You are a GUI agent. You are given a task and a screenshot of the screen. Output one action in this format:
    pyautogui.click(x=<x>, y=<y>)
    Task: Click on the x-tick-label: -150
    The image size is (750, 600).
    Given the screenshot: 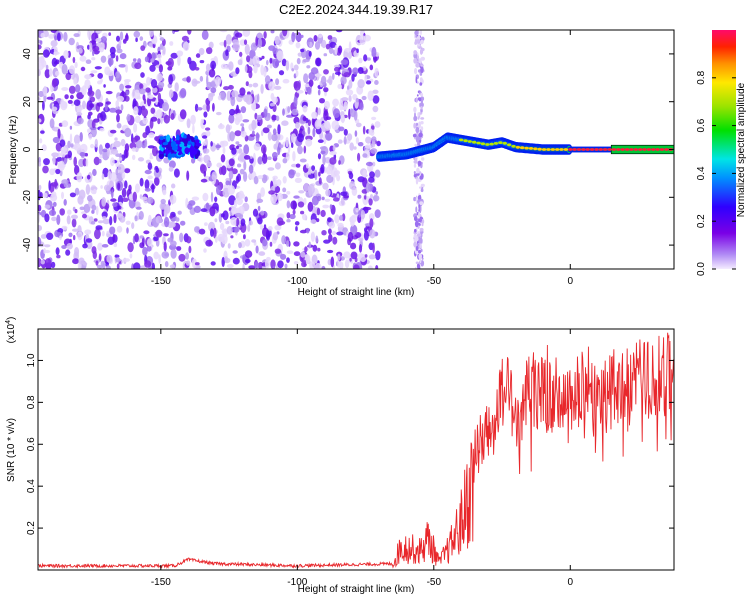 What is the action you would take?
    pyautogui.click(x=161, y=281)
    